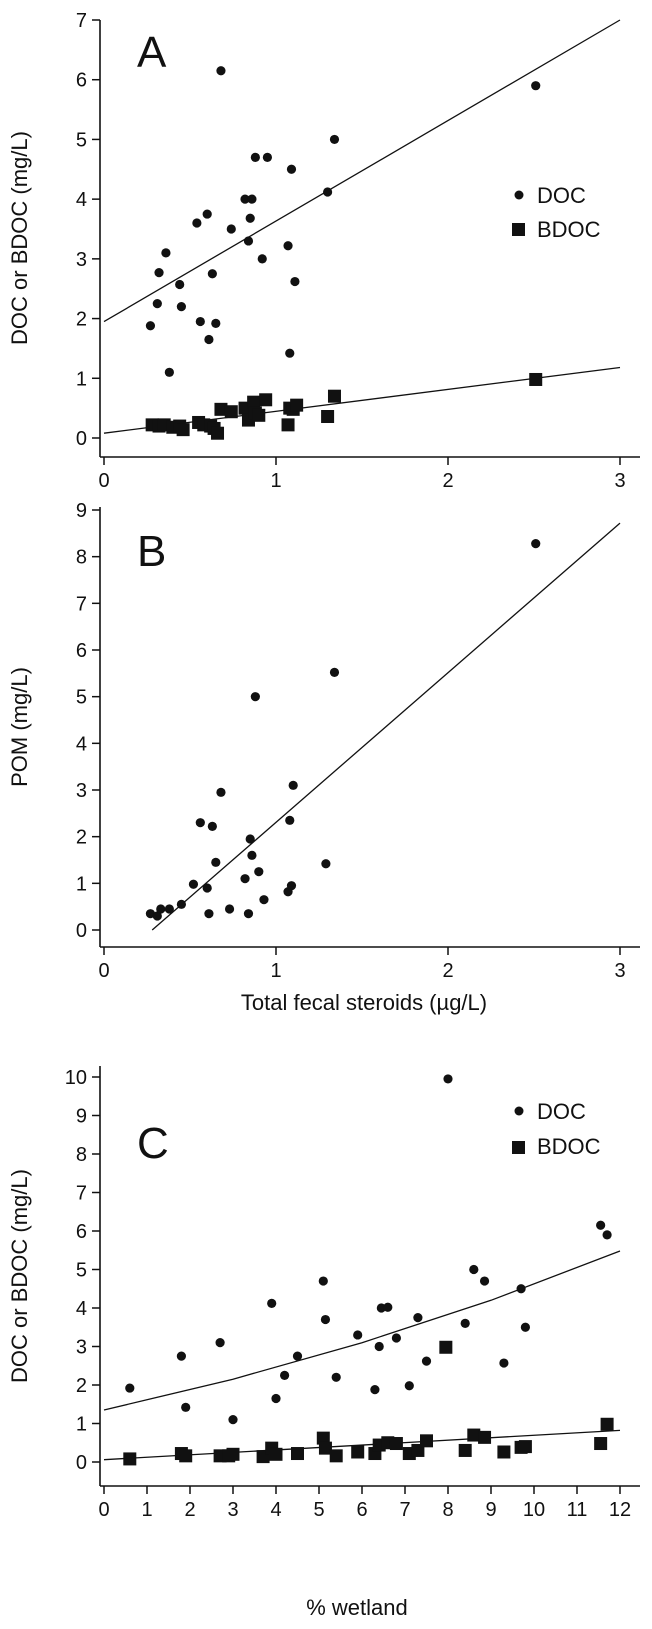 The image size is (652, 1629). What do you see at coordinates (556, 212) in the screenshot?
I see `legend: DOC BDOC` at bounding box center [556, 212].